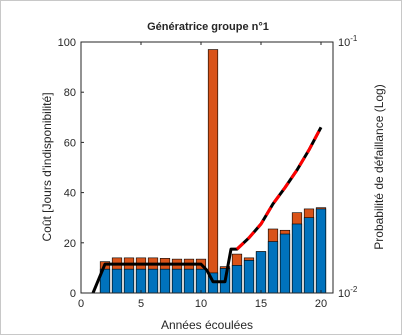  I want to click on bar-orange, so click(213, 171).